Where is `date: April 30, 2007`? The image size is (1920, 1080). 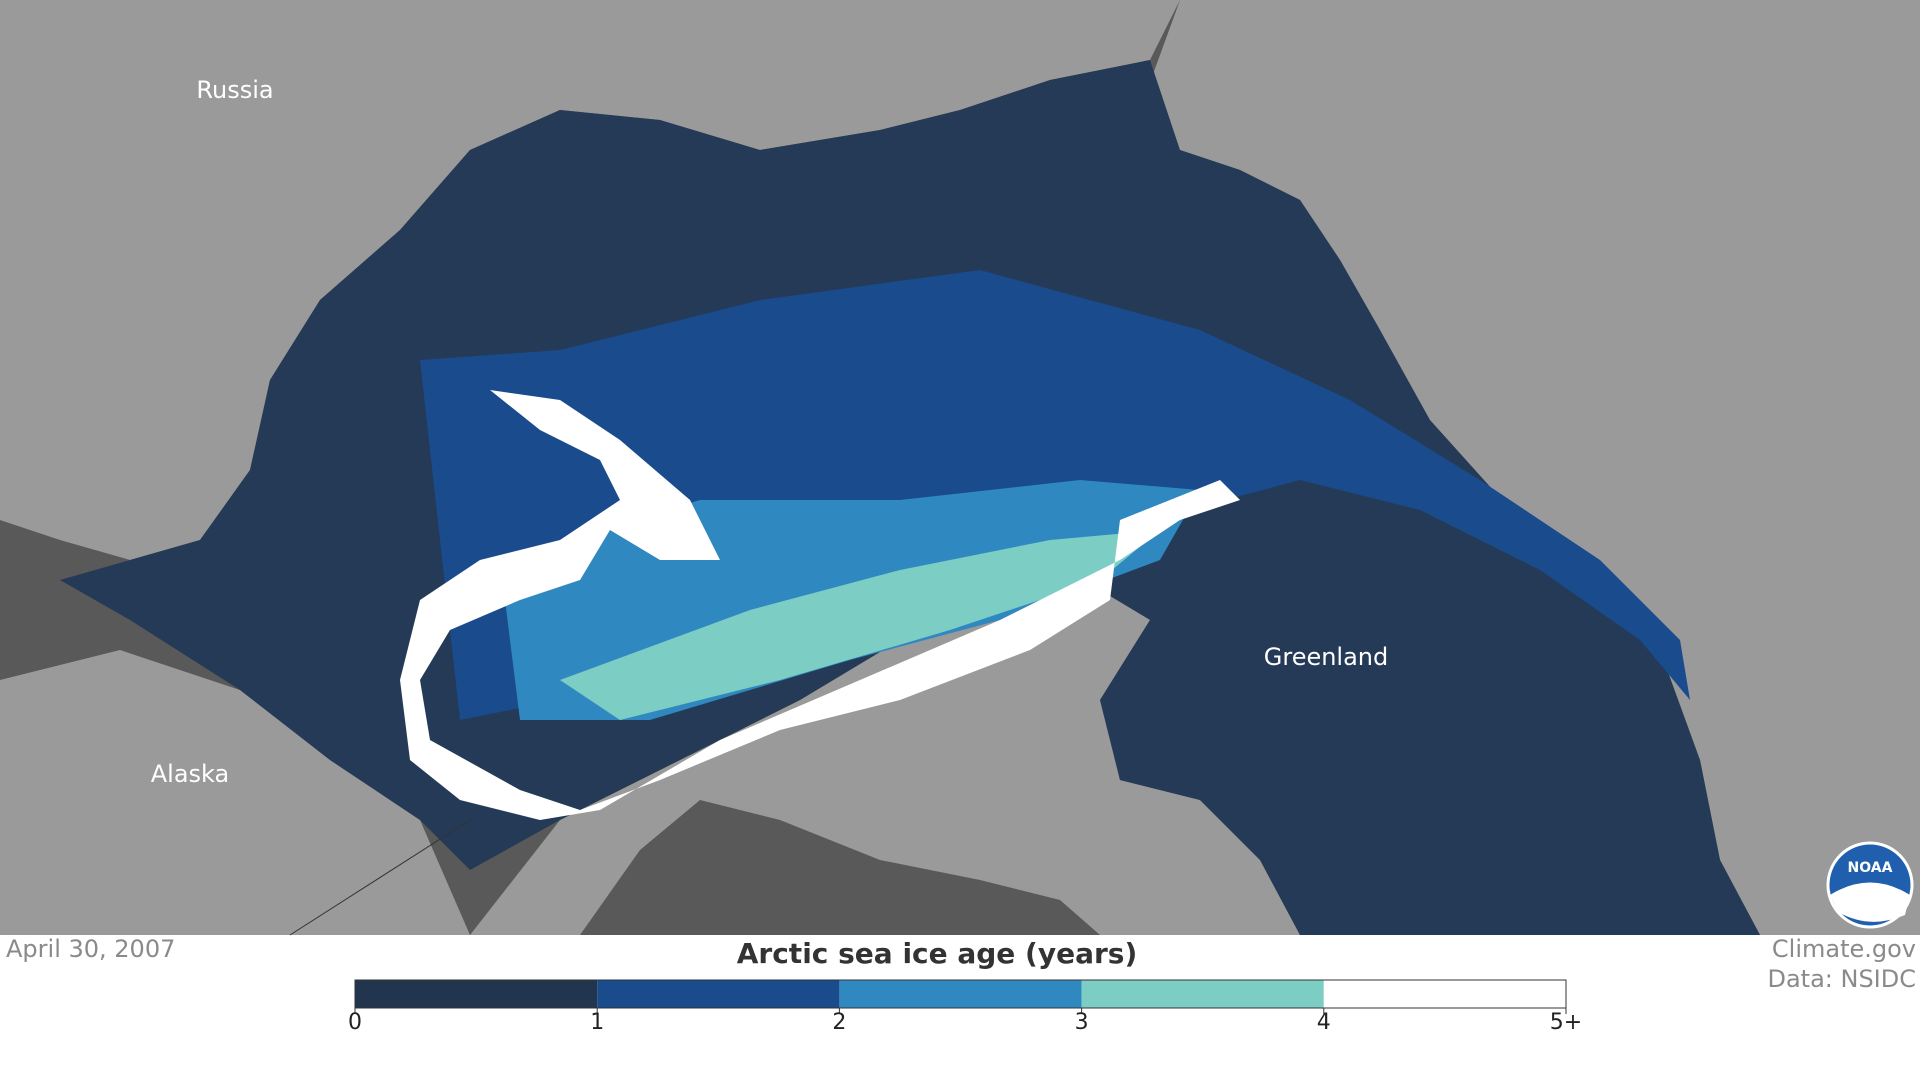 date: April 30, 2007 is located at coordinates (90, 949).